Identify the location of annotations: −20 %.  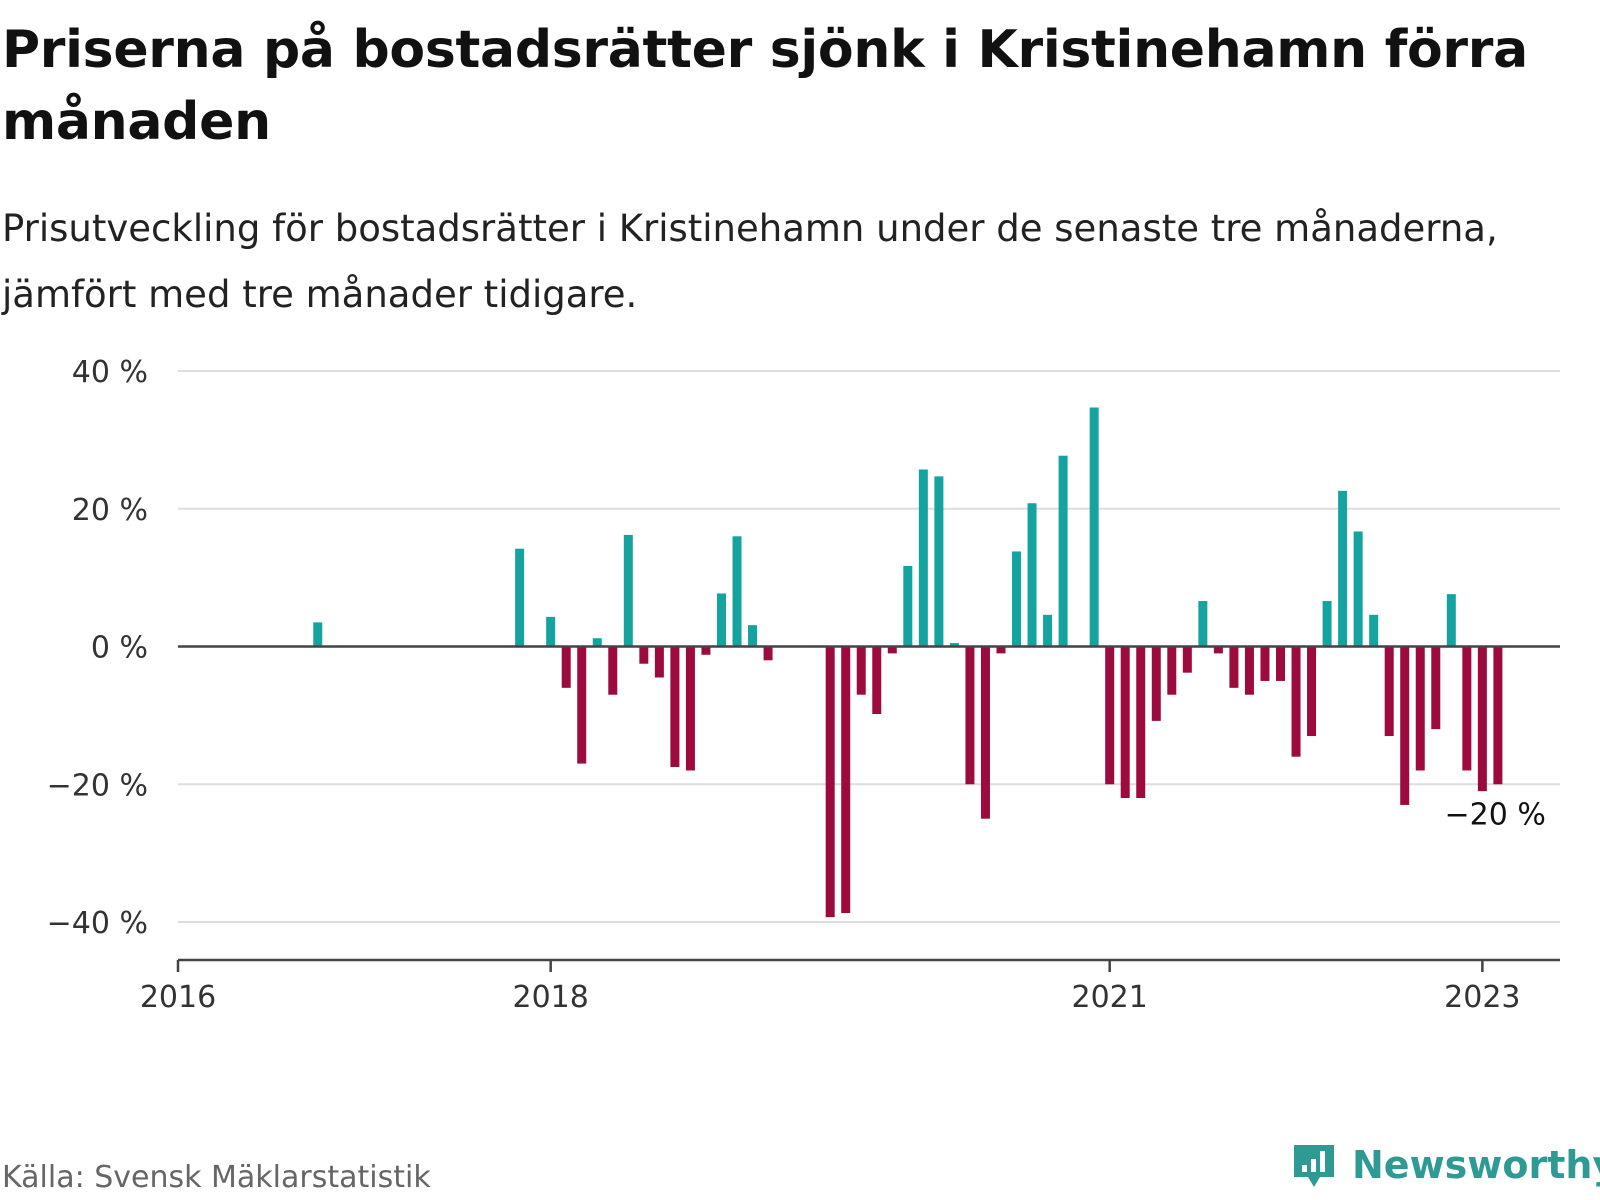
(1495, 814).